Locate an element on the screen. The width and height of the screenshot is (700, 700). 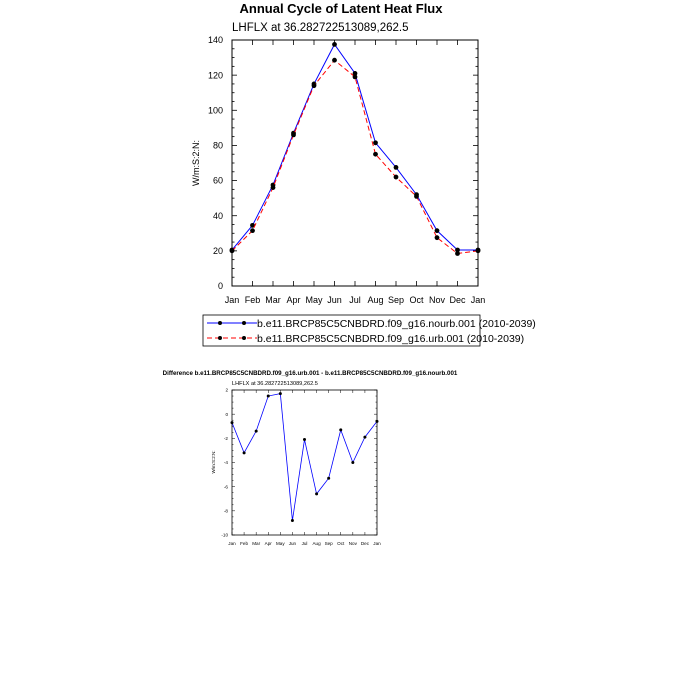
main-chart-frame is located at coordinates (355, 163).